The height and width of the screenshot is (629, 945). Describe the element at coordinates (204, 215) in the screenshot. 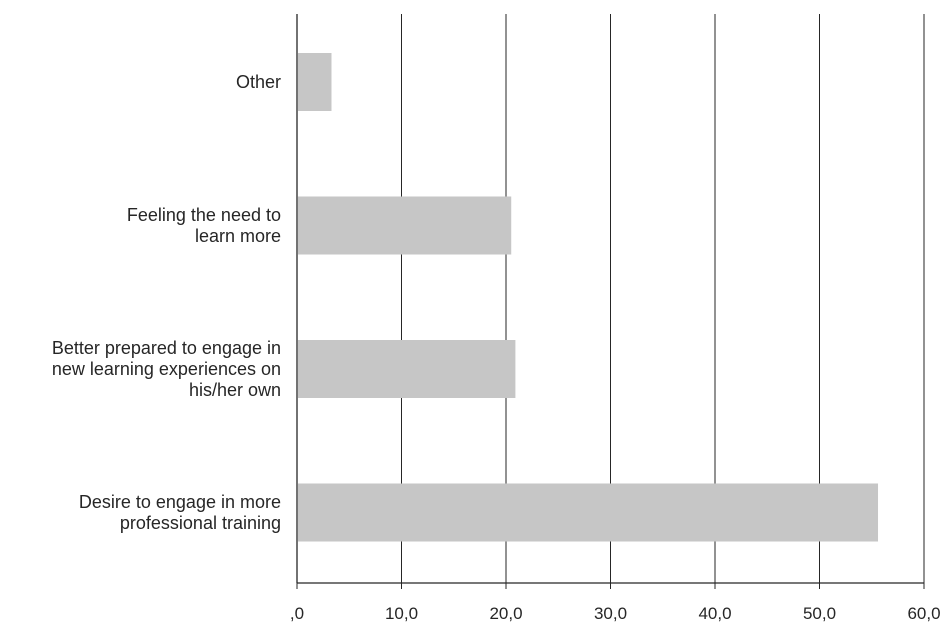

I see `category-label-line: Feeling the need to` at that location.